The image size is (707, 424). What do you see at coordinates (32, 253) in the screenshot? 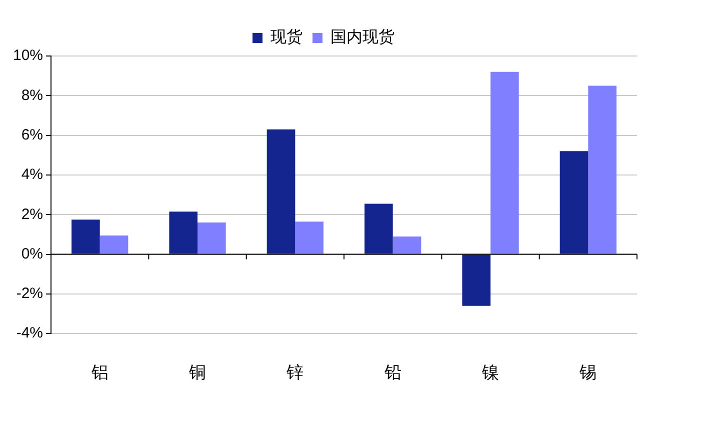
I see `y-tick-label: 0%` at bounding box center [32, 253].